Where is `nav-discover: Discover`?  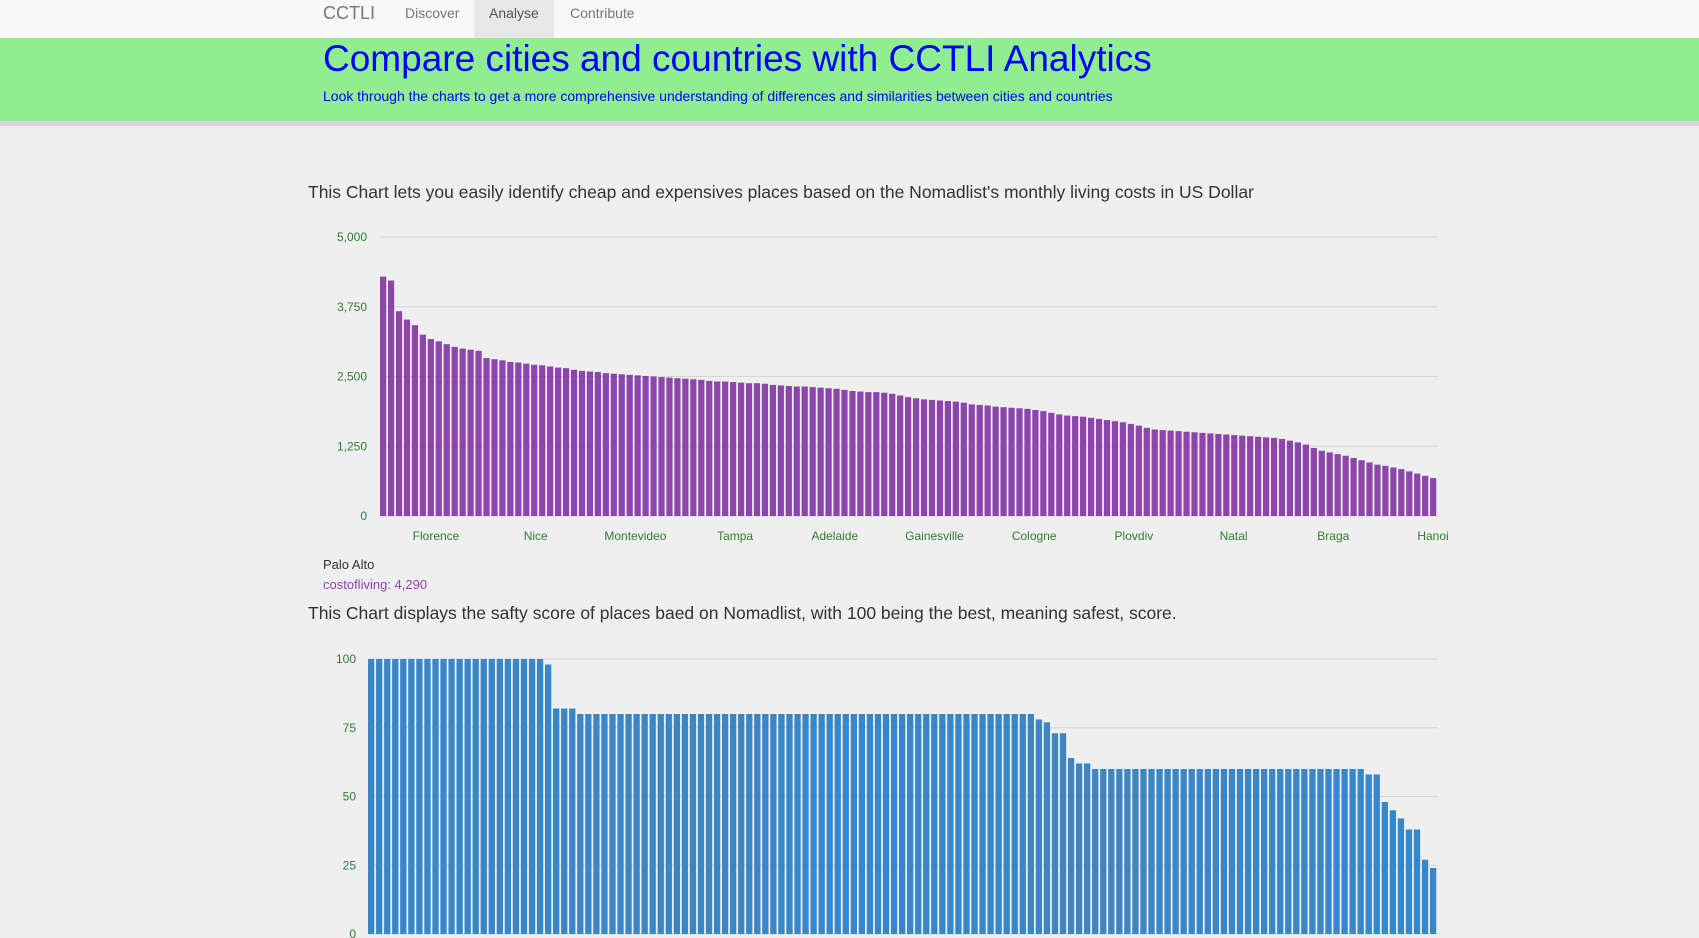 nav-discover: Discover is located at coordinates (432, 13).